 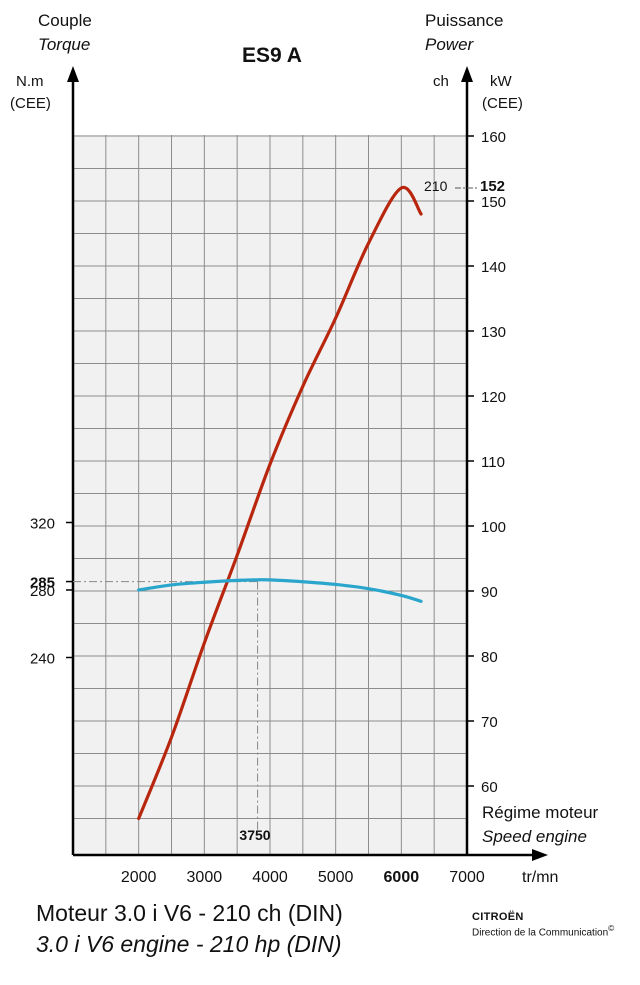 What do you see at coordinates (272, 55) in the screenshot?
I see `chart-title: ES9 A` at bounding box center [272, 55].